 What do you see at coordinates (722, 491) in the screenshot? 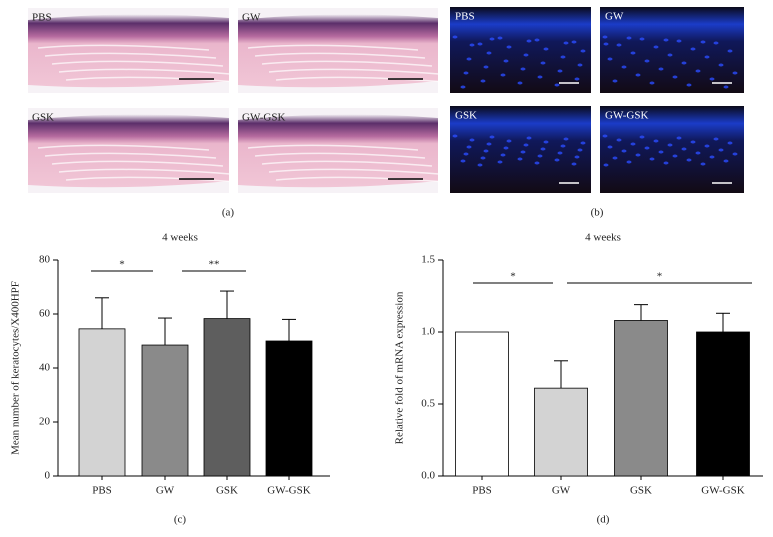
I see `x-tick-label: GW-GSK` at bounding box center [722, 491].